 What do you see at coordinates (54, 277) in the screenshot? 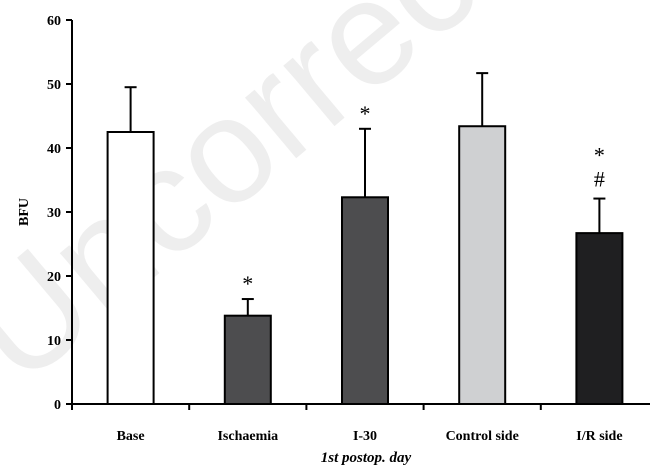
I see `y-tick-label: 20` at bounding box center [54, 277].